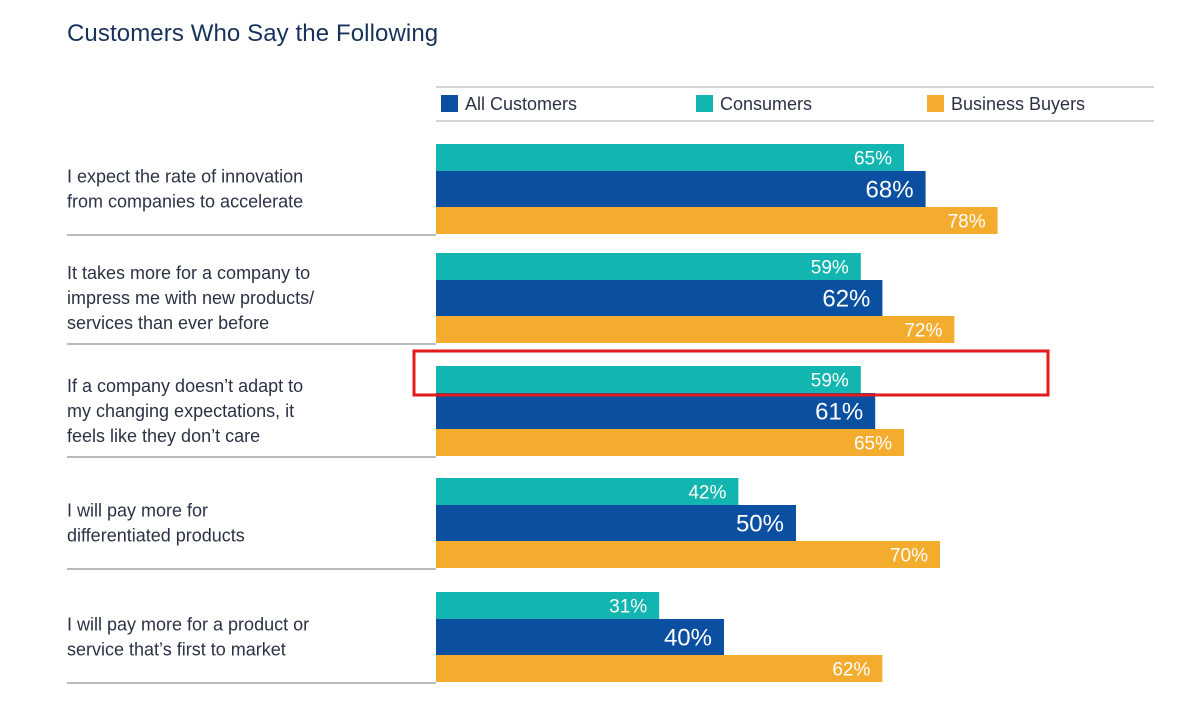 The width and height of the screenshot is (1192, 724). Describe the element at coordinates (967, 221) in the screenshot. I see `data-label-business-buyers-1: 78%` at that location.